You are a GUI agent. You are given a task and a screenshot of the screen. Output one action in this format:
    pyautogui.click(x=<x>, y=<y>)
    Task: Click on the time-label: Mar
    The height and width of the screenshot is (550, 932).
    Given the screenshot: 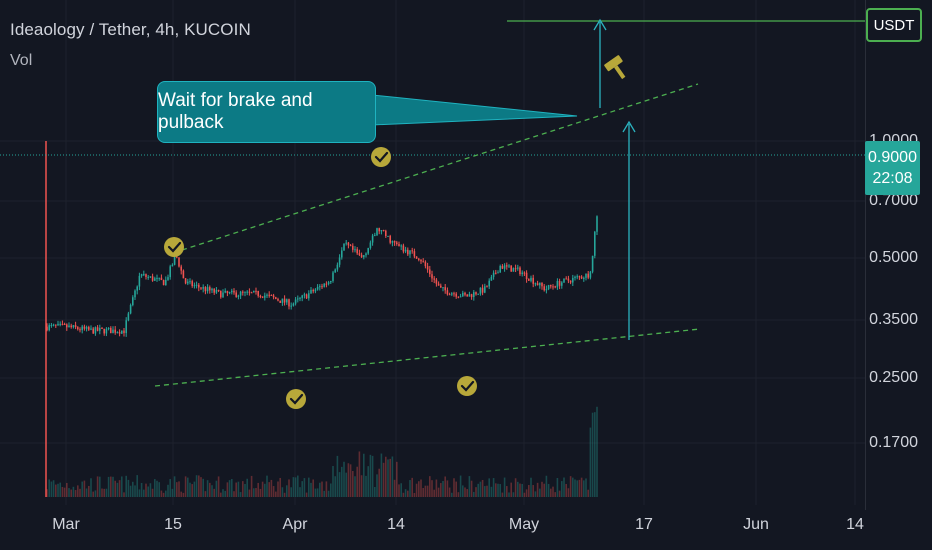 What is the action you would take?
    pyautogui.click(x=66, y=524)
    